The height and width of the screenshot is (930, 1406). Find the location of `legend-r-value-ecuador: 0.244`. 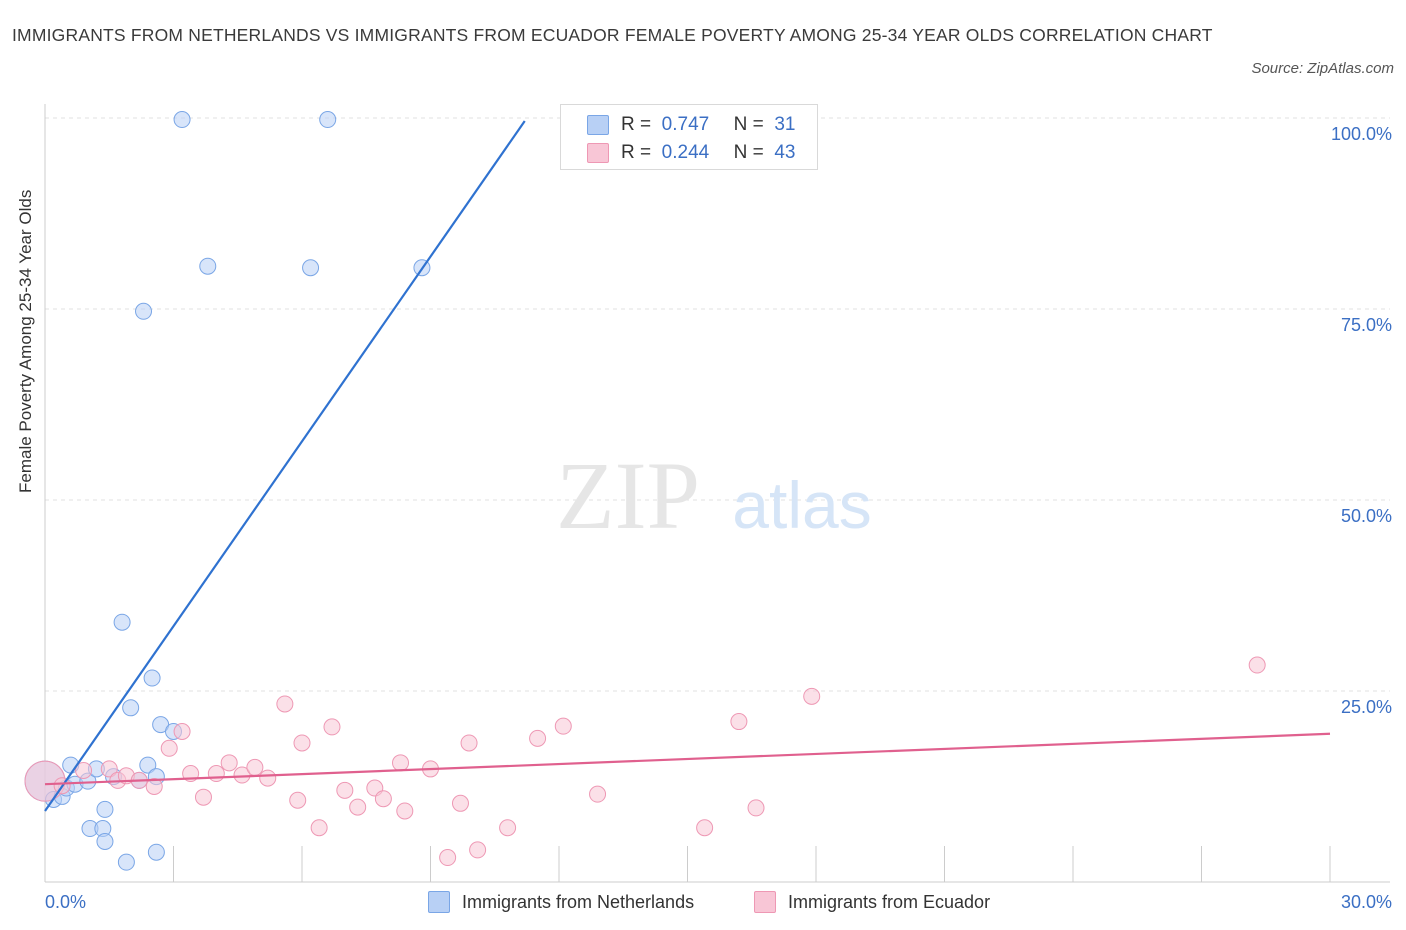

legend-r-value-ecuador: 0.244 is located at coordinates (685, 152).